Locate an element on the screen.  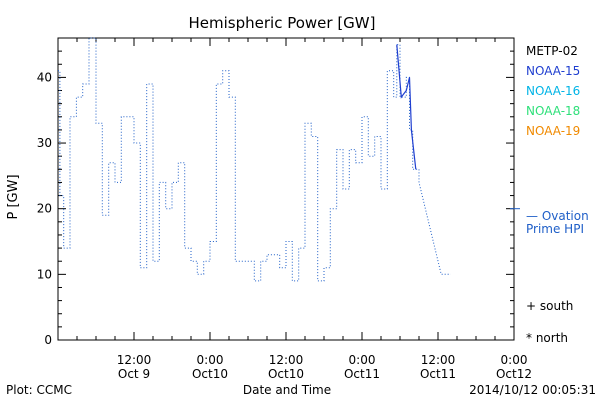
ovation-marker: — Ovation Prime HPI is located at coordinates (549, 222).